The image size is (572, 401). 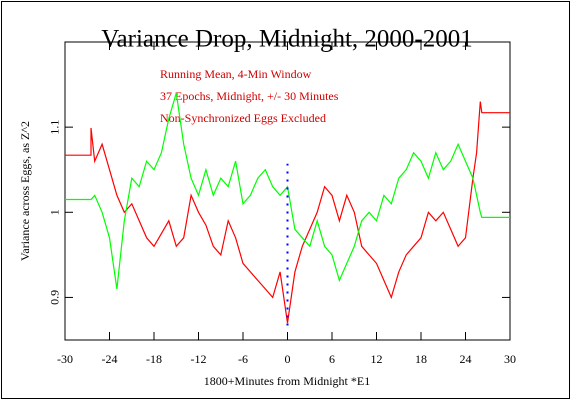 What do you see at coordinates (288, 359) in the screenshot?
I see `x-tick-label: 0` at bounding box center [288, 359].